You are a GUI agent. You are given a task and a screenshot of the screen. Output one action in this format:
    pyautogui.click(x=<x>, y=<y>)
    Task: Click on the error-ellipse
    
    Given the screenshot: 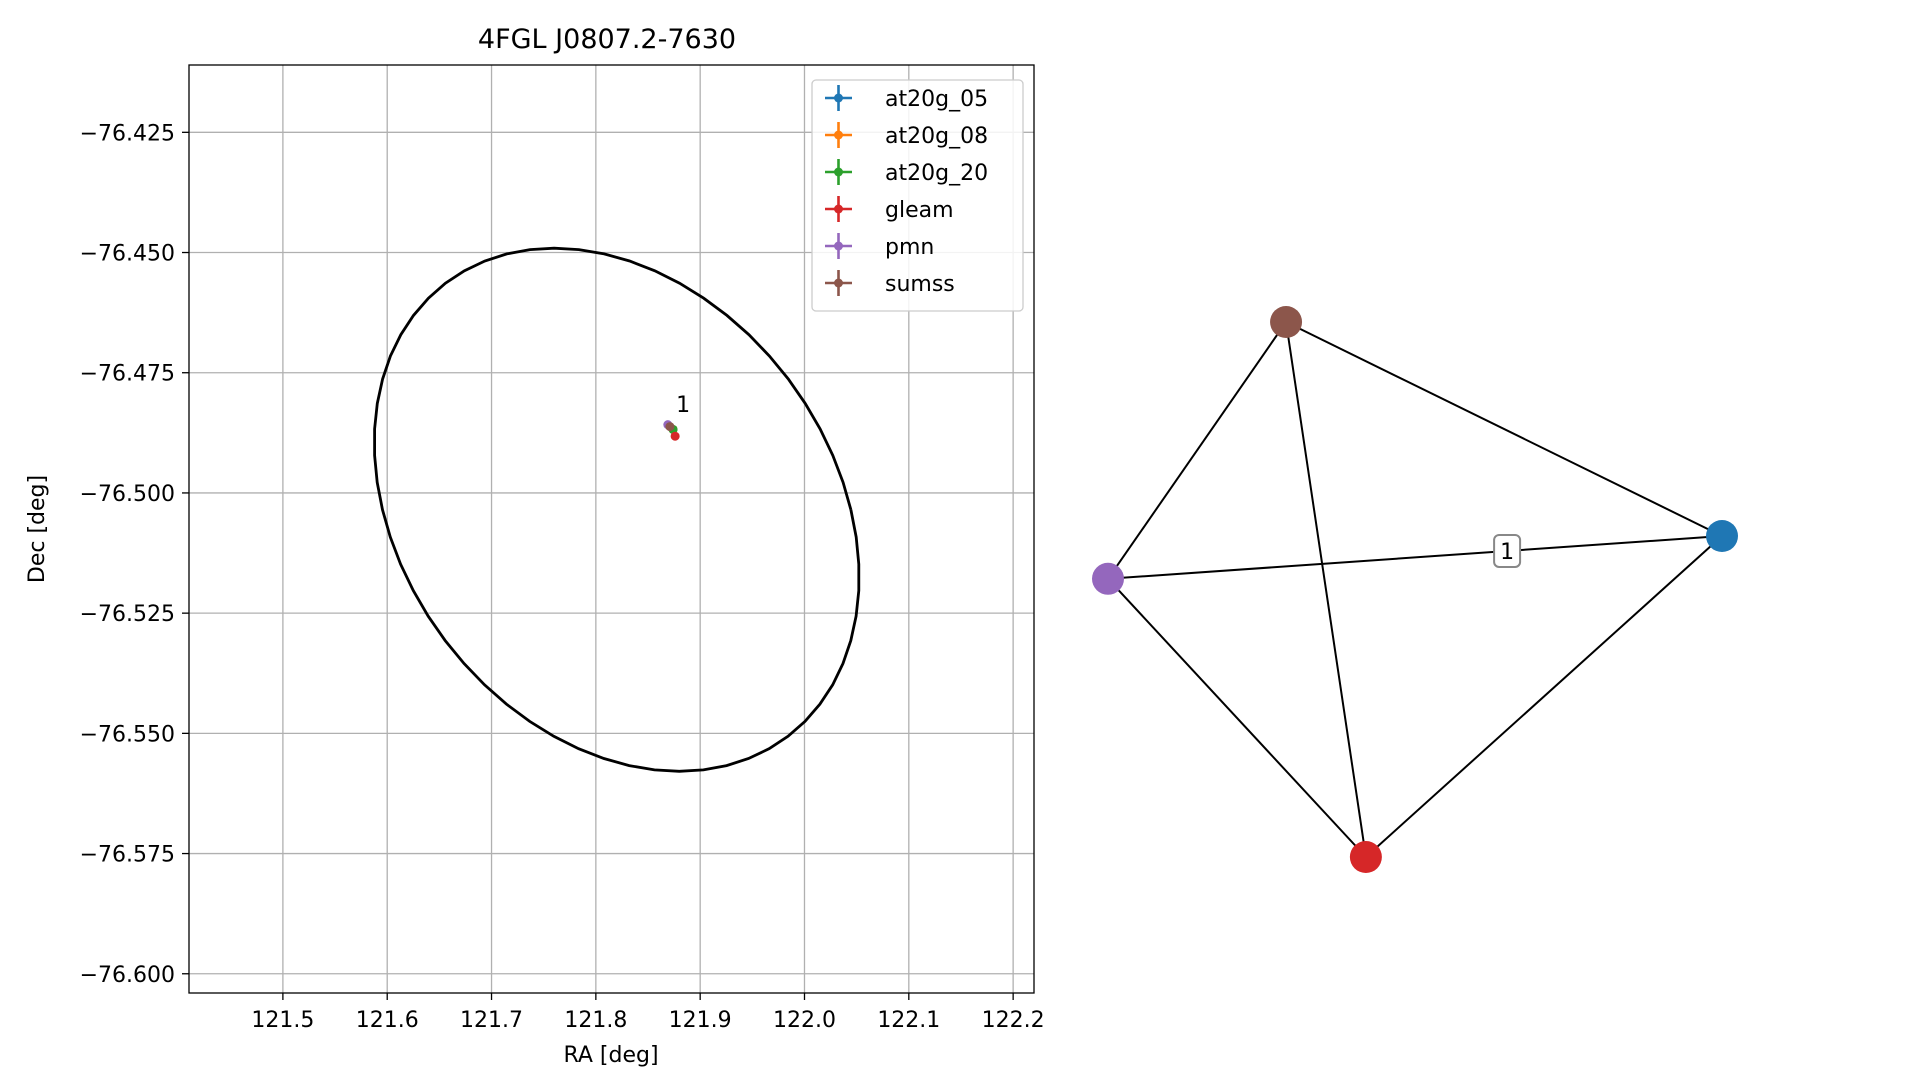 What is the action you would take?
    pyautogui.click(x=617, y=509)
    